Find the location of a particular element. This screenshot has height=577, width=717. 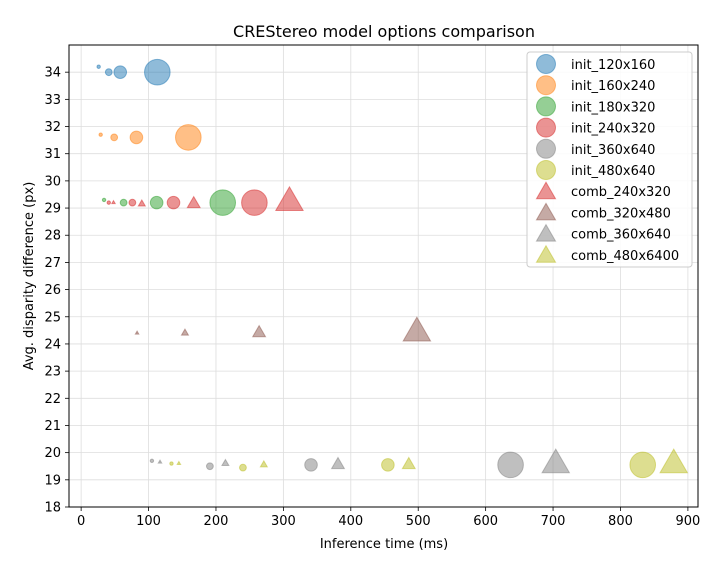

y-tick-label: 28 is located at coordinates (52, 236).